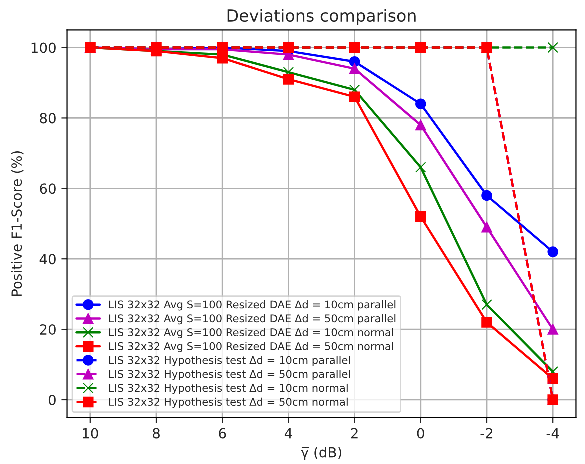  What do you see at coordinates (321, 453) in the screenshot?
I see `x-axis-title: γ̅ (dB)` at bounding box center [321, 453].